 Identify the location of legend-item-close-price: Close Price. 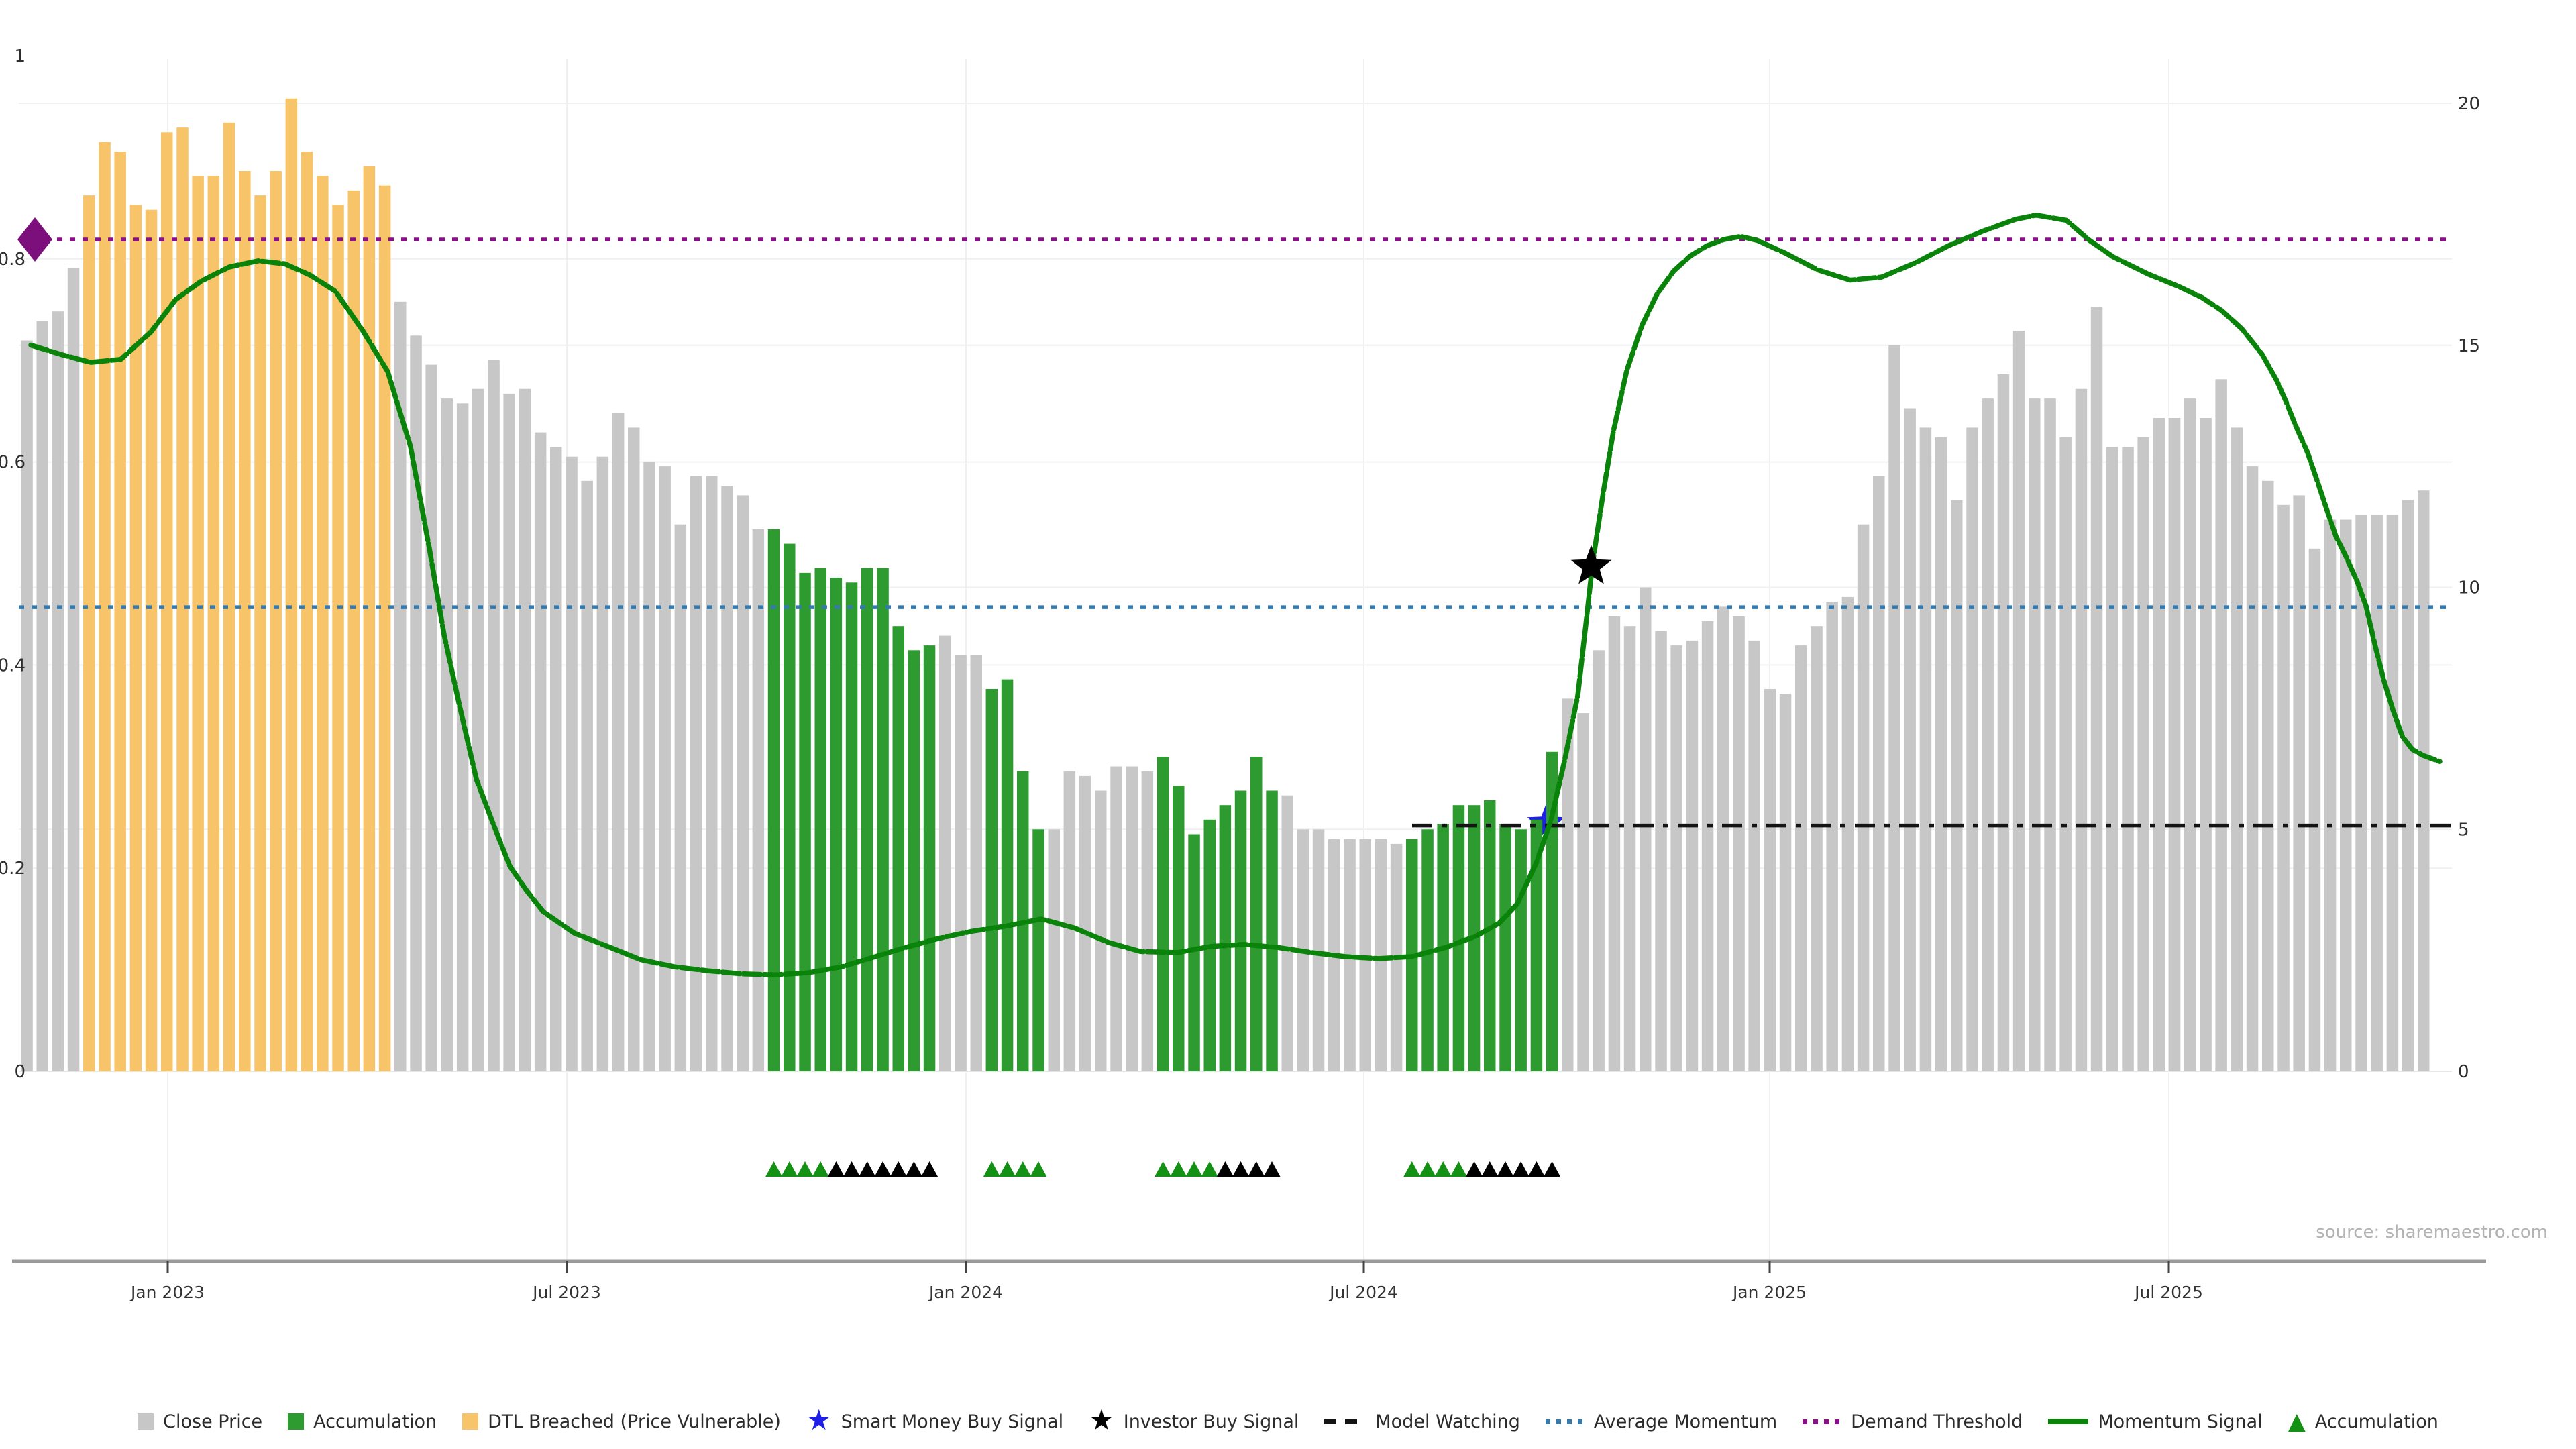
(200, 1421).